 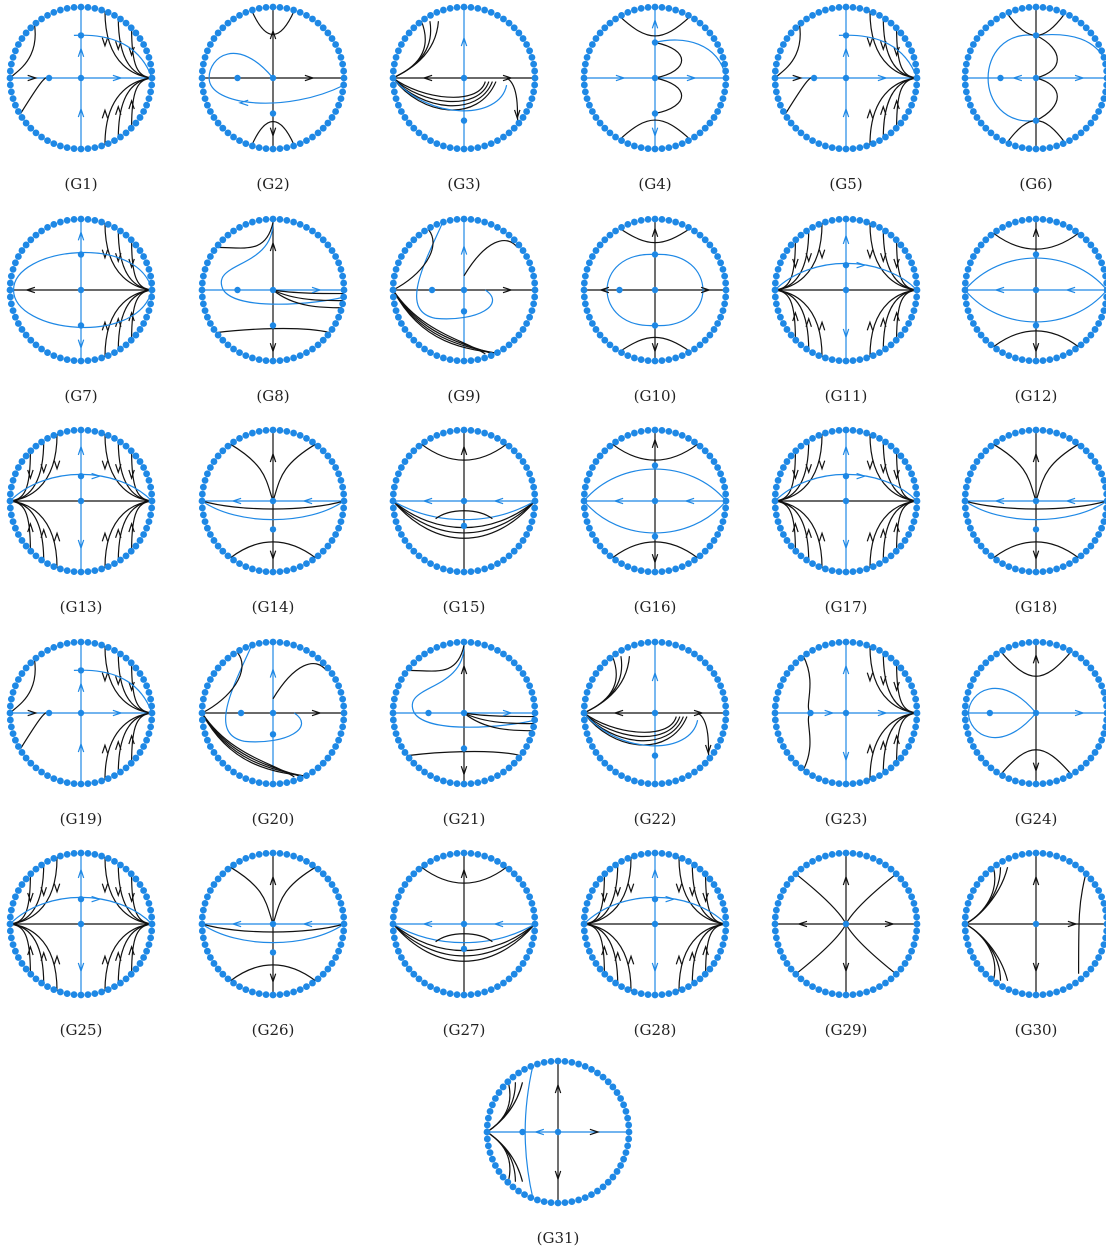 What do you see at coordinates (846, 607) in the screenshot?
I see `figure-caption: (G17)` at bounding box center [846, 607].